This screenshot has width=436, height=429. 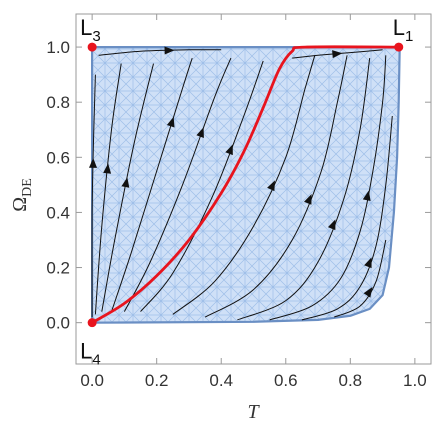 I want to click on x-tick-label: 0.4, so click(x=221, y=380).